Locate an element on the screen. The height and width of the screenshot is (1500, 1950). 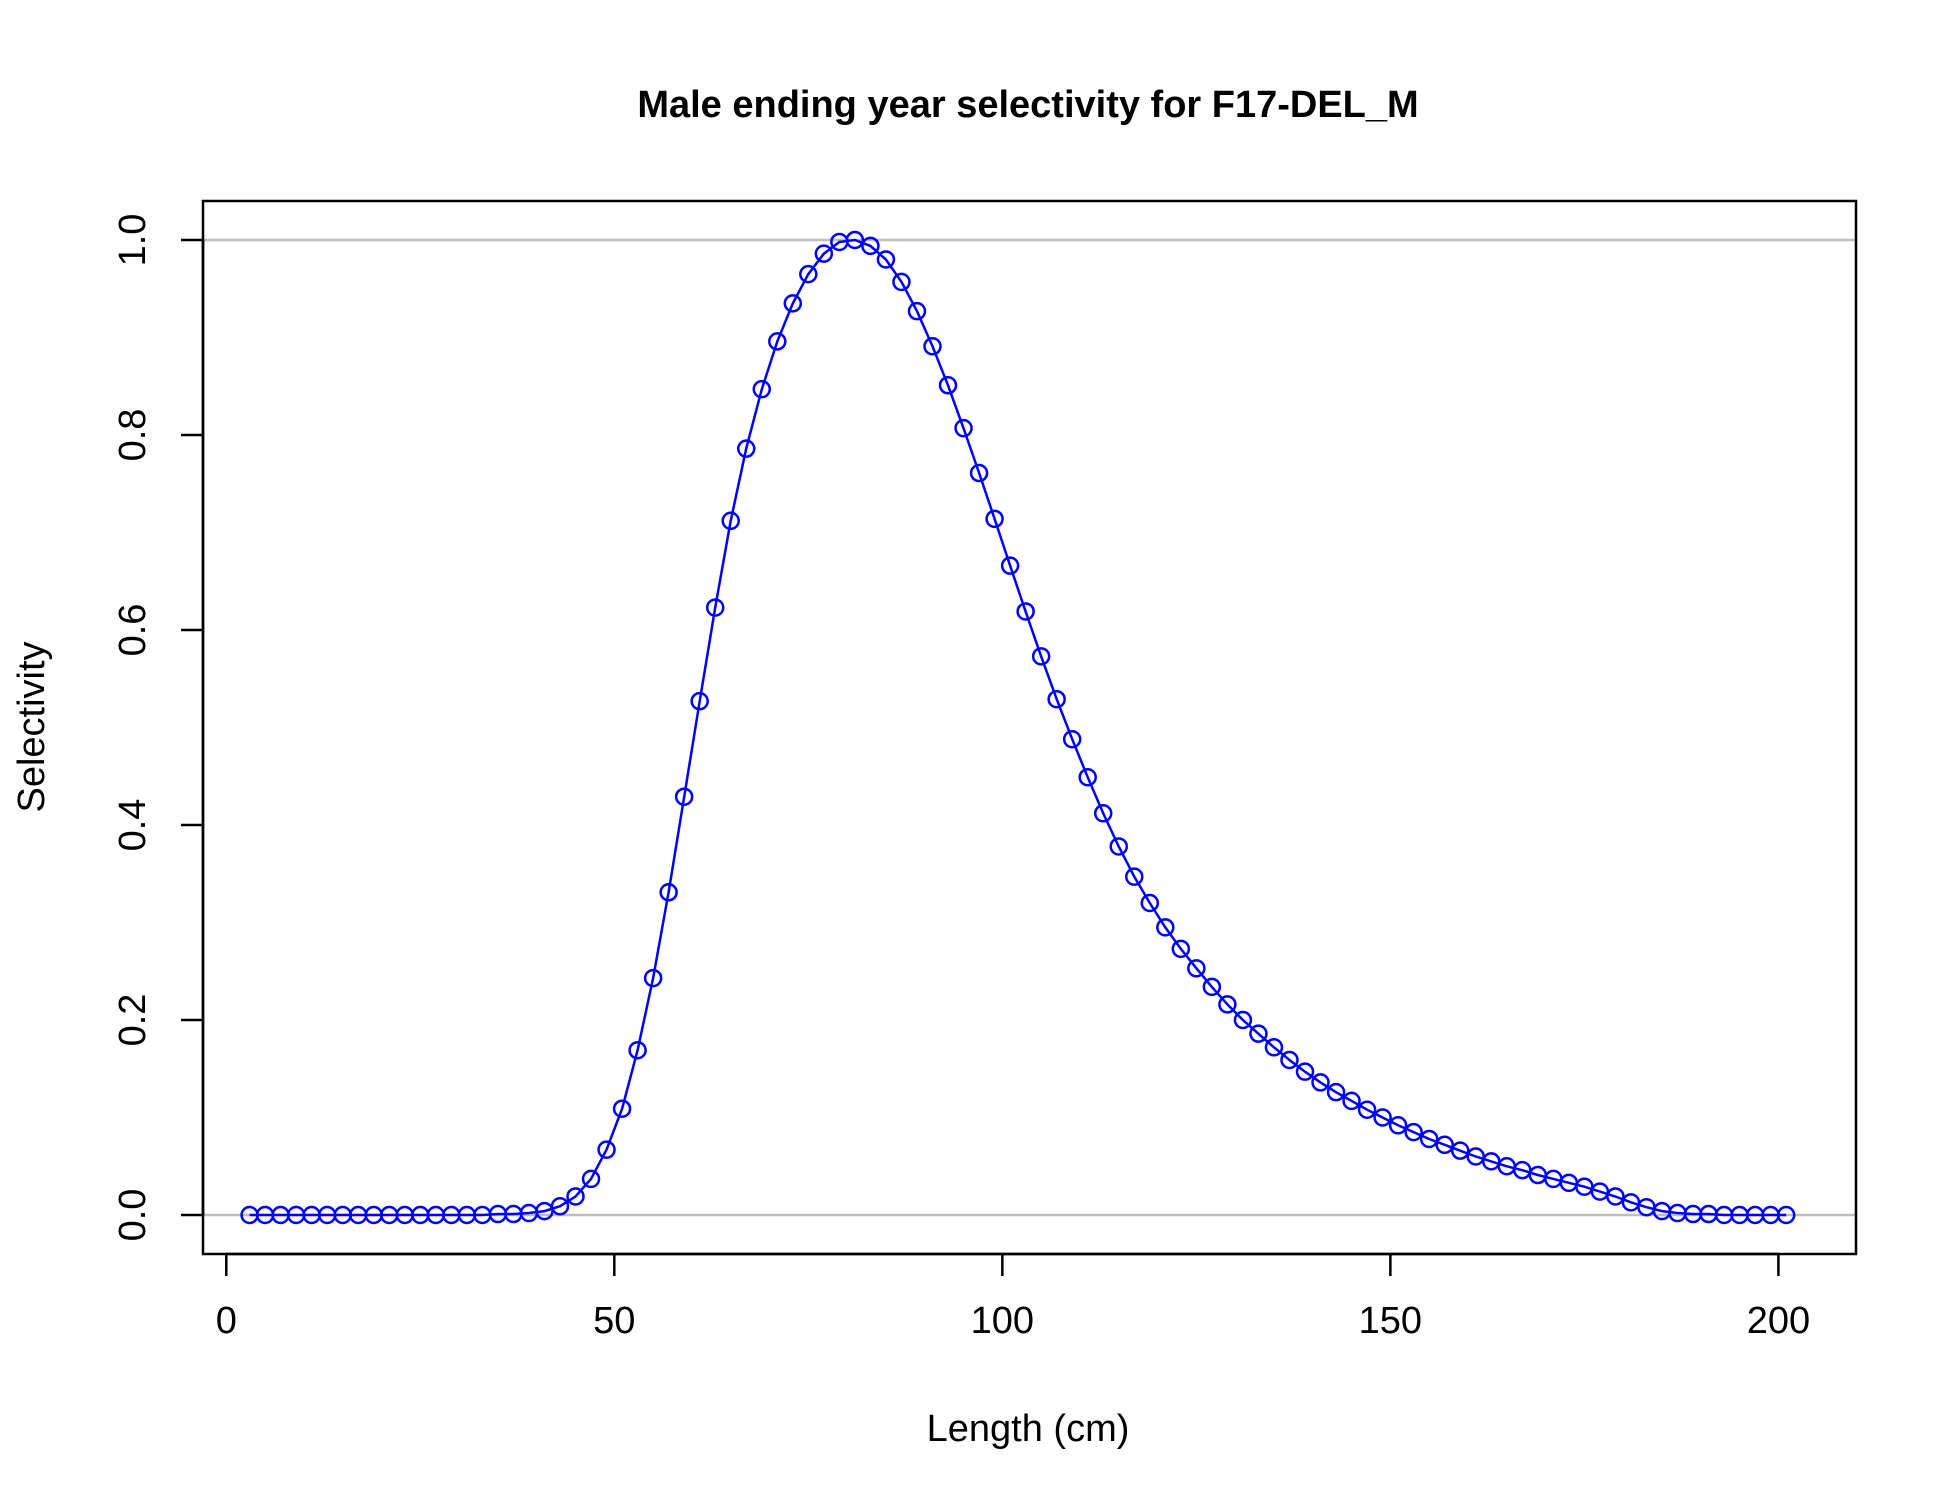
x-tick-label: 200 is located at coordinates (1778, 1321).